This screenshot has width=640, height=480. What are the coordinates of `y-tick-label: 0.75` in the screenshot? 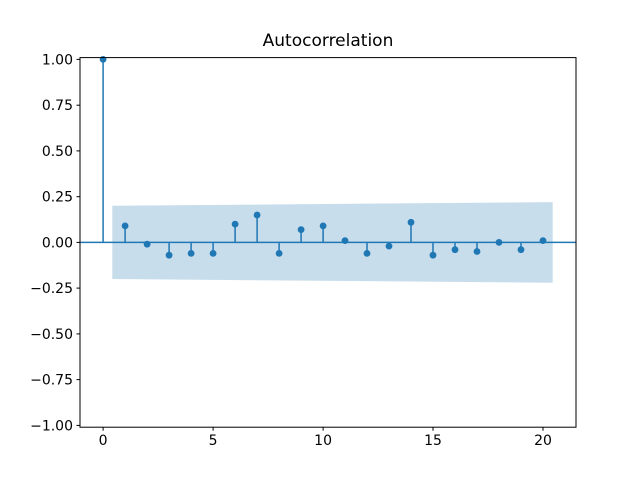 It's located at (57, 106).